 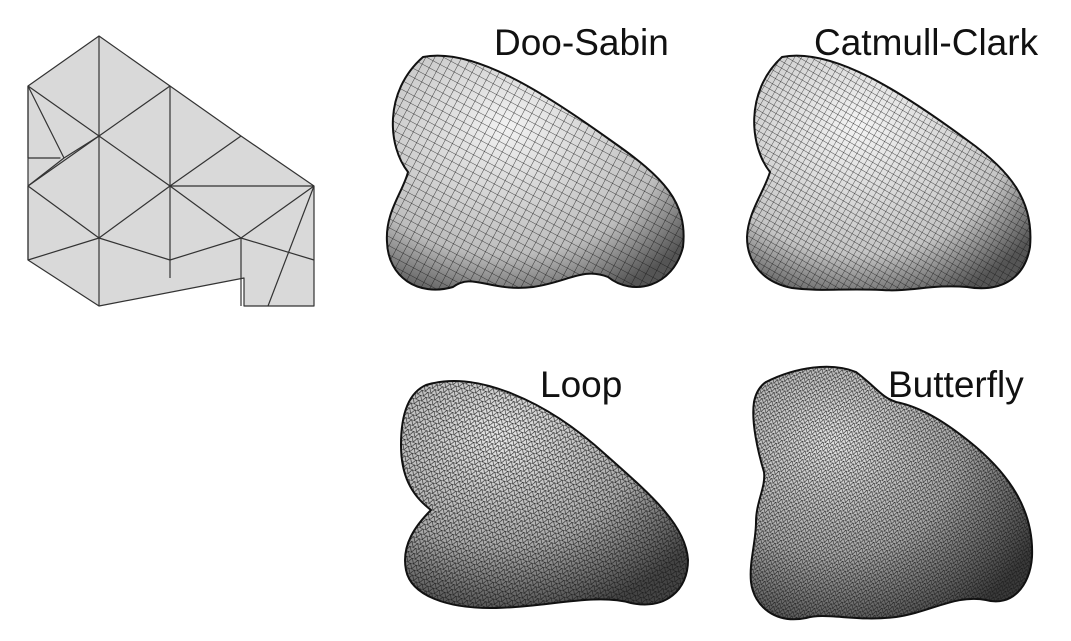 I want to click on butterfly-surface, so click(x=891, y=493).